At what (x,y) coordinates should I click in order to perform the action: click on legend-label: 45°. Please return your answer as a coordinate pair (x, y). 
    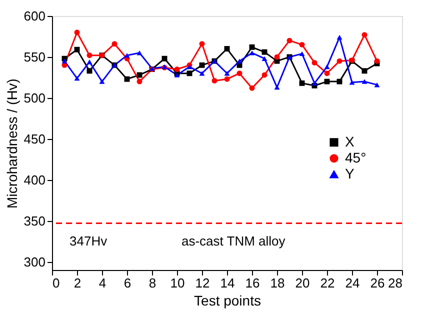
    Looking at the image, I should click on (355, 157).